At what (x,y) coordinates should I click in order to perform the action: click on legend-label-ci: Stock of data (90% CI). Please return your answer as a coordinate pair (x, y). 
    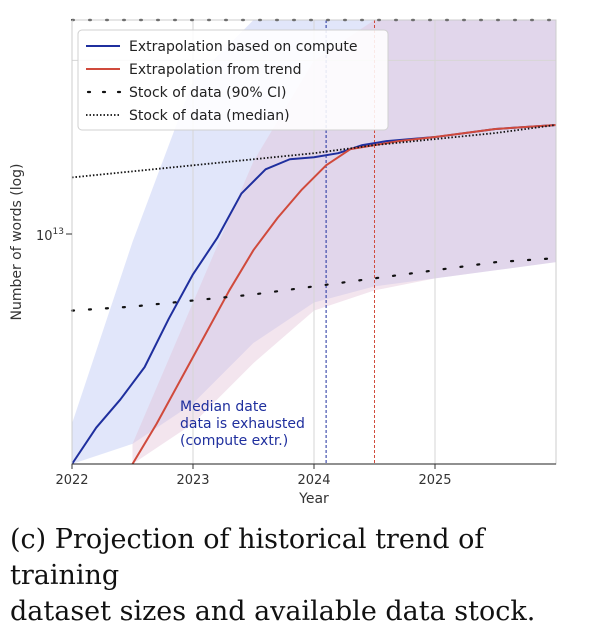
    Looking at the image, I should click on (208, 93).